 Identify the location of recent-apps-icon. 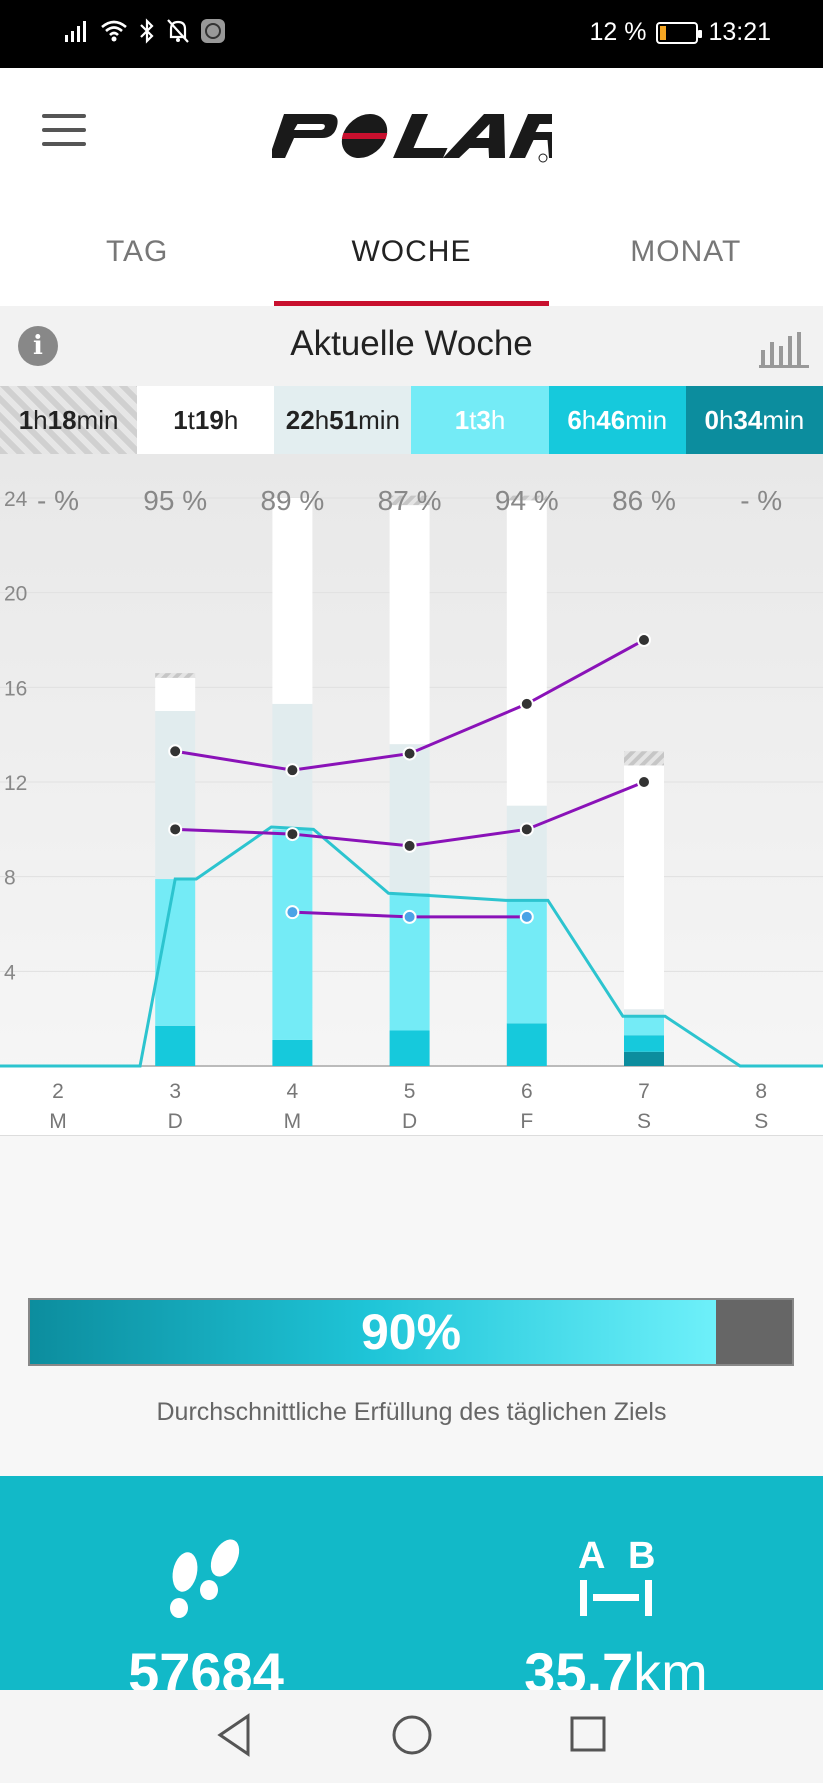
(588, 1735).